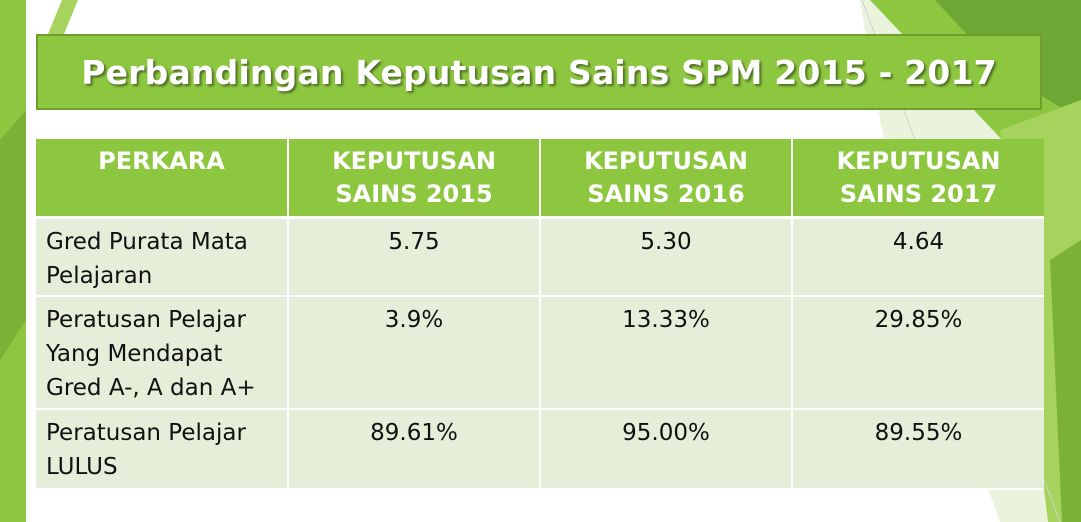 The image size is (1081, 522). I want to click on value-2017: 29.85%, so click(918, 353).